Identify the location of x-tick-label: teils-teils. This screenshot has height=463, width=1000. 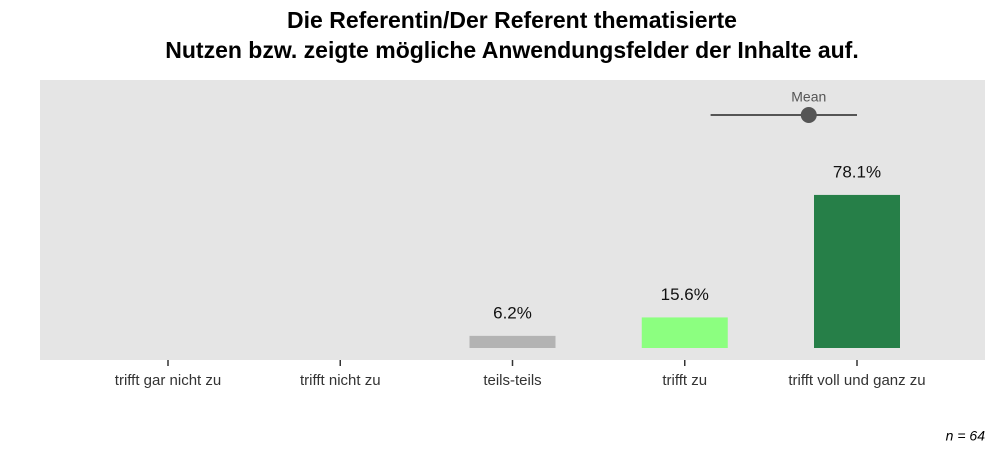
(512, 380).